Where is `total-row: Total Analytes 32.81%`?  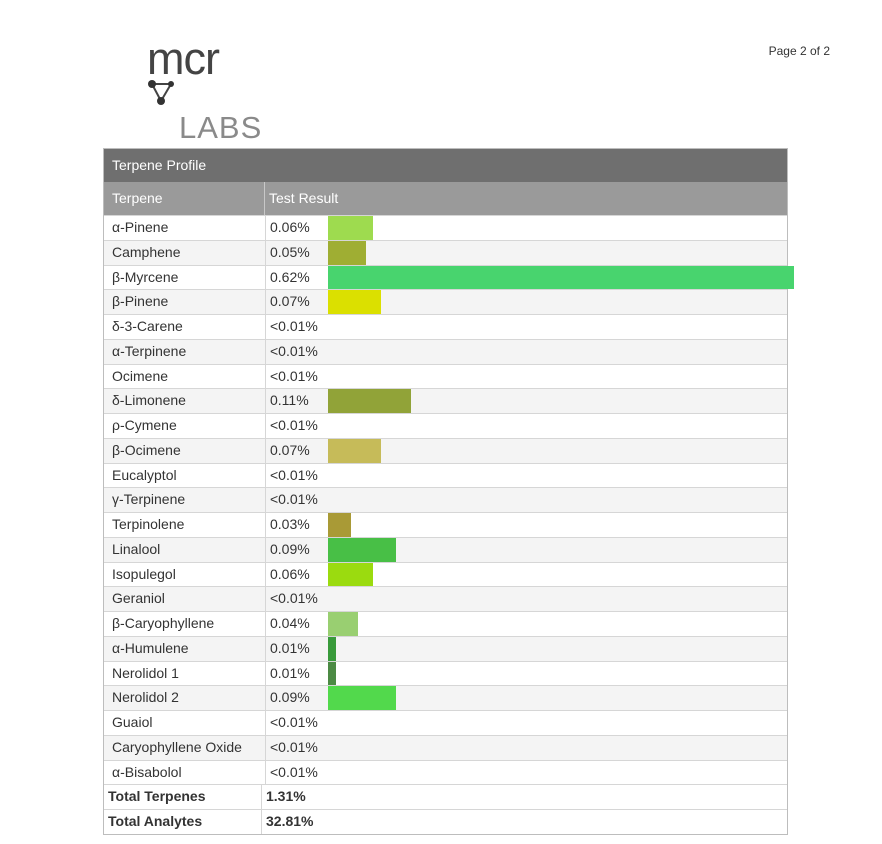 total-row: Total Analytes 32.81% is located at coordinates (445, 821).